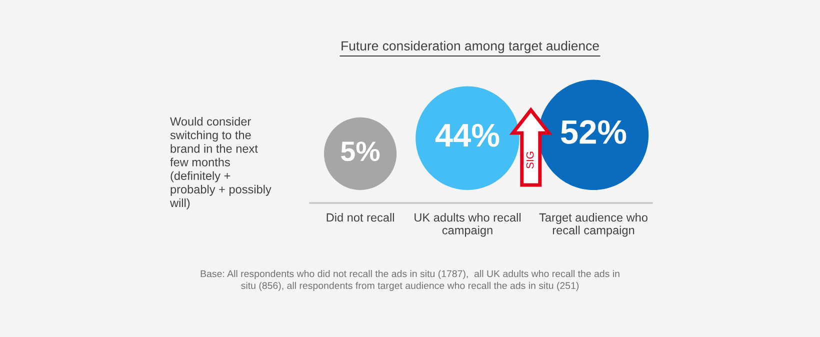 This screenshot has height=337, width=820. Describe the element at coordinates (530, 160) in the screenshot. I see `text: SIG` at that location.